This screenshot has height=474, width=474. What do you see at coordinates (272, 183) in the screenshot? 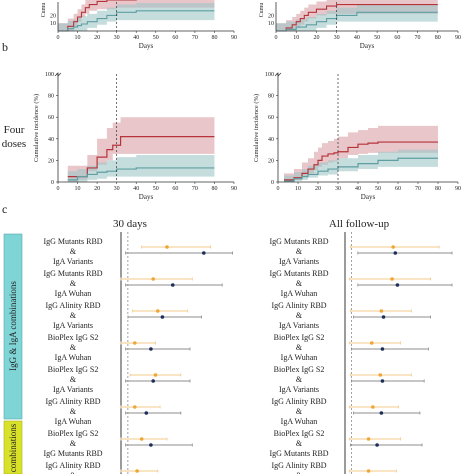
I see `y-tick-label-b-right-0: 0` at bounding box center [272, 183].